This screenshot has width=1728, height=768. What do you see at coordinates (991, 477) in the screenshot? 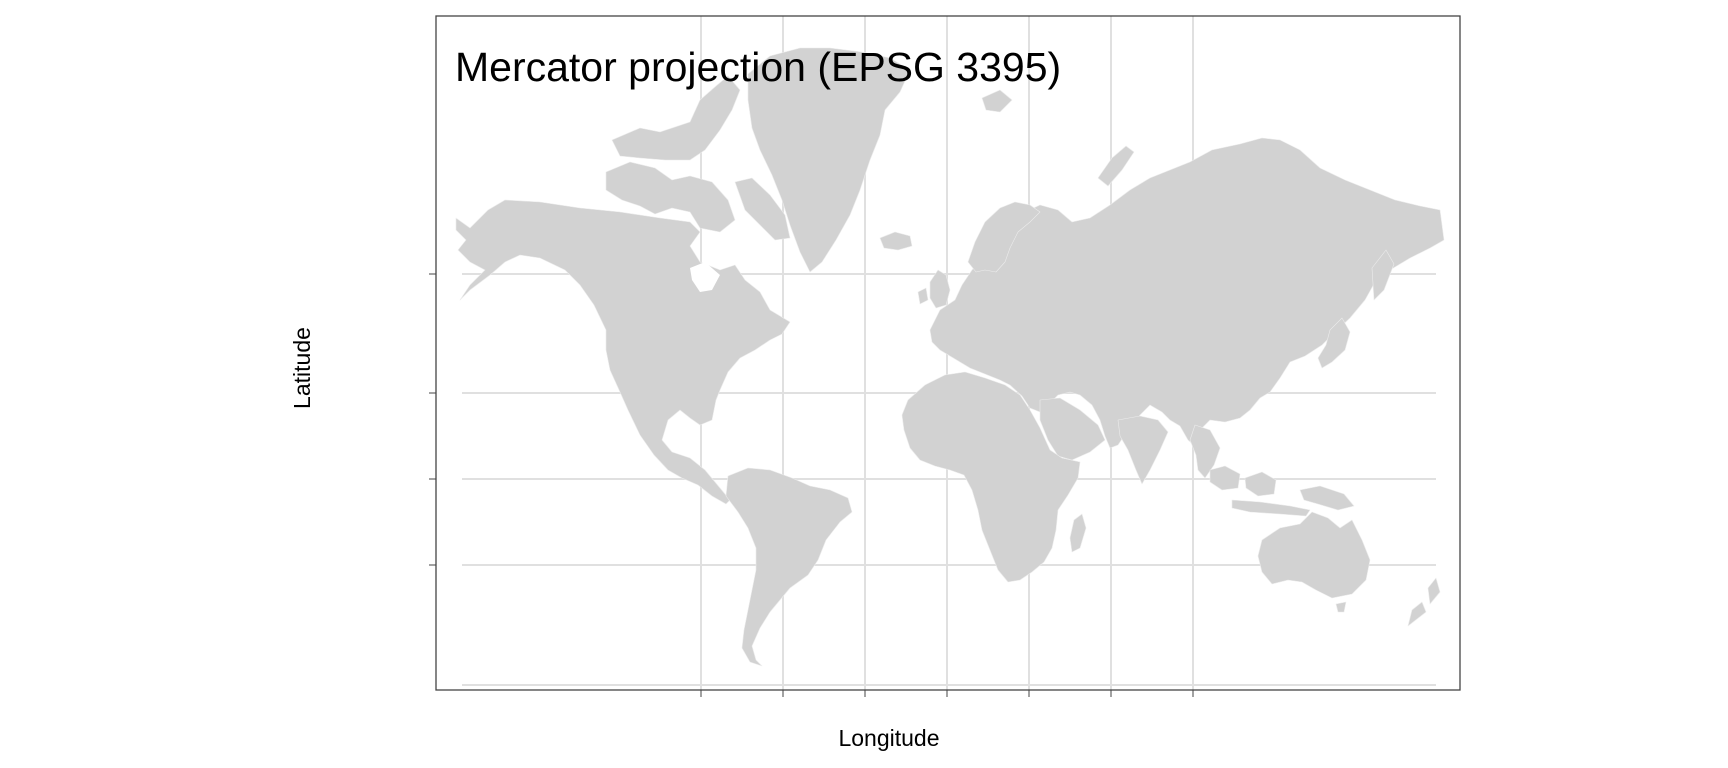
I see `africa` at bounding box center [991, 477].